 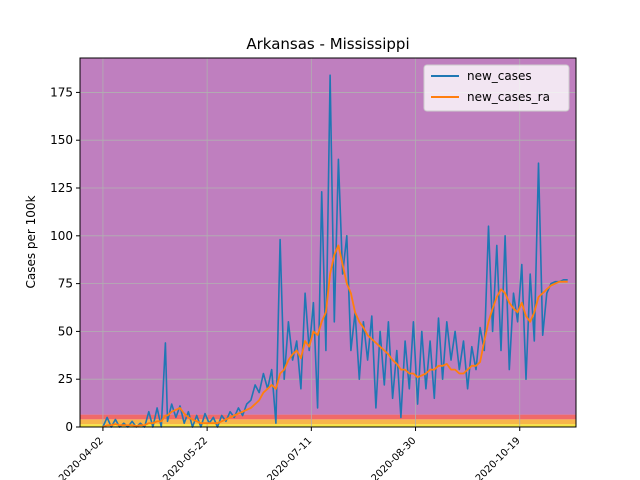 What do you see at coordinates (61, 236) in the screenshot?
I see `y-tick-label: 100` at bounding box center [61, 236].